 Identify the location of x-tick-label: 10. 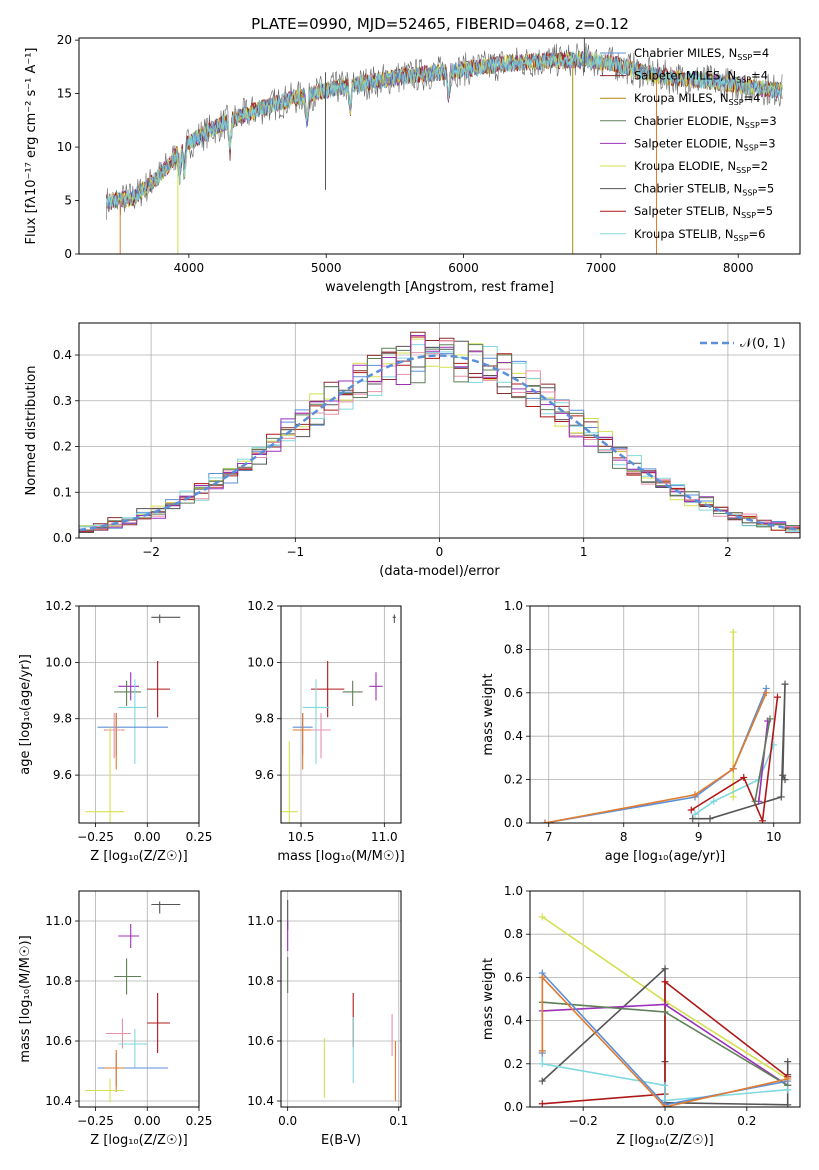
(773, 837).